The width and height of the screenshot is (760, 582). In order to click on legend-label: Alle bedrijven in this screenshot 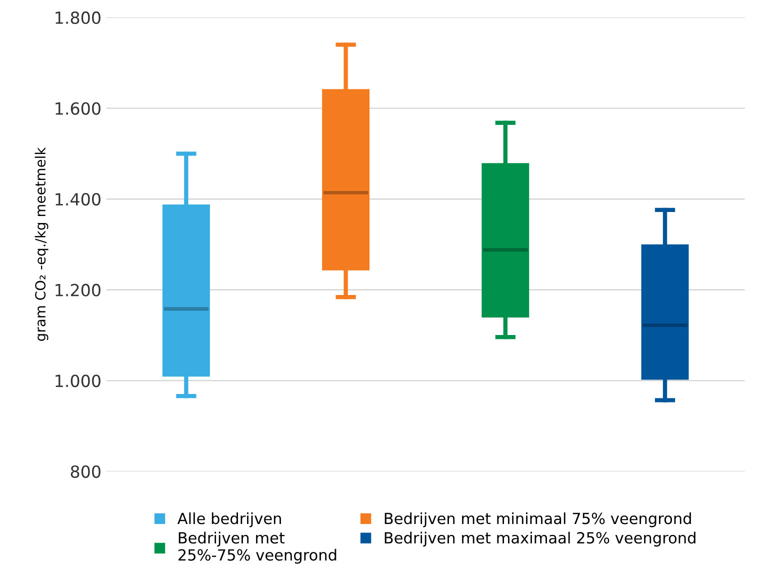, I will do `click(229, 520)`.